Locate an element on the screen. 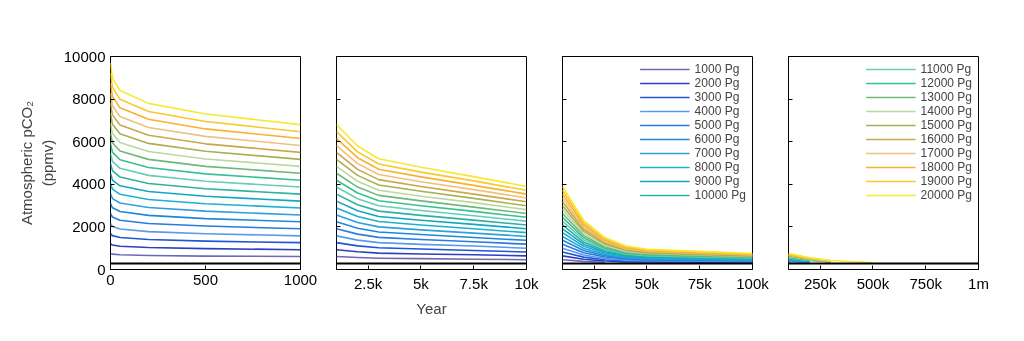 The height and width of the screenshot is (341, 1024). legend-label: 15000 Pg is located at coordinates (946, 125).